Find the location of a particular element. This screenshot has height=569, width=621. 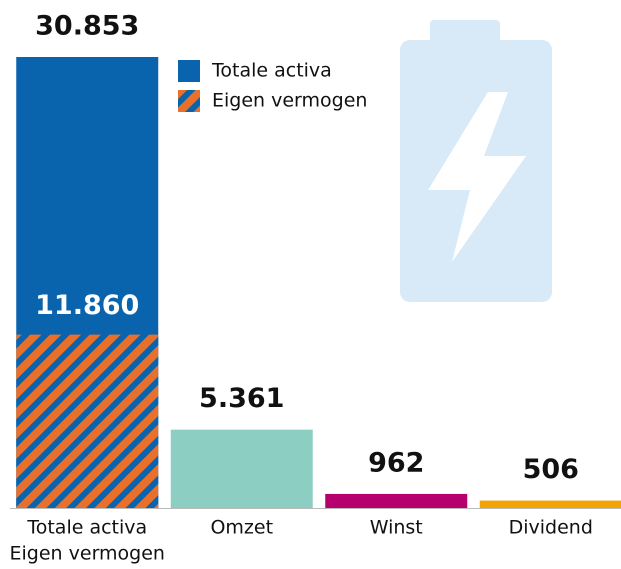

x-tick-label: Winst is located at coordinates (396, 528).